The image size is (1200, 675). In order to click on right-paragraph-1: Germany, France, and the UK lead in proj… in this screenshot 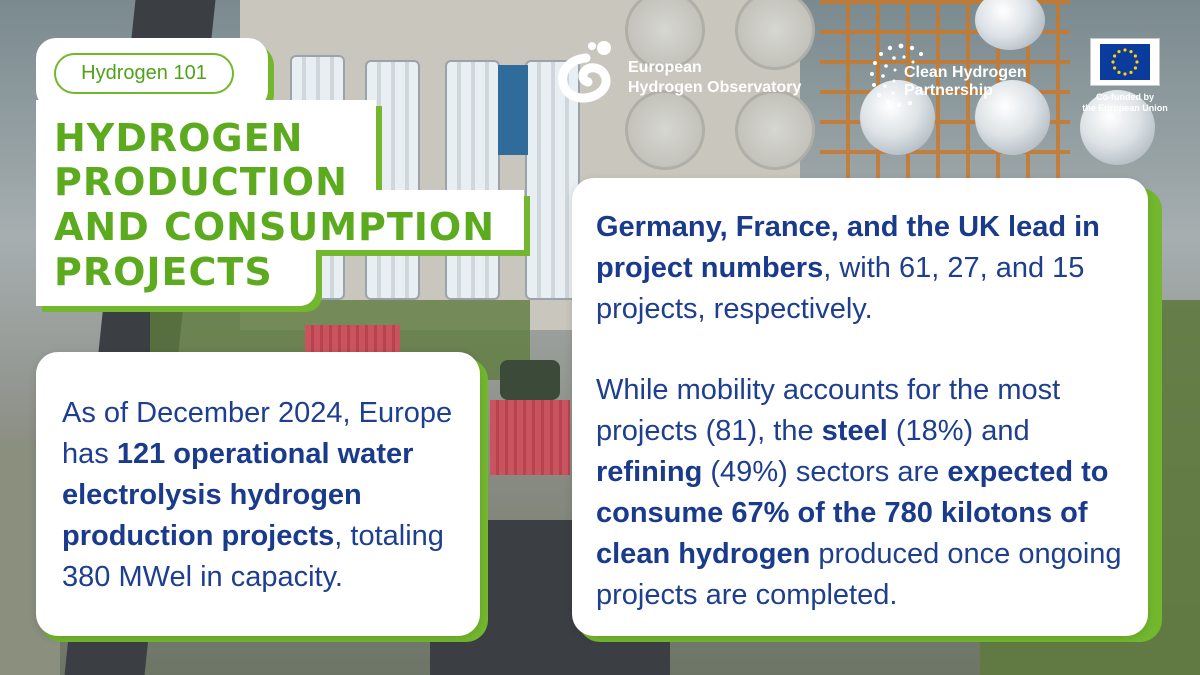, I will do `click(861, 268)`.